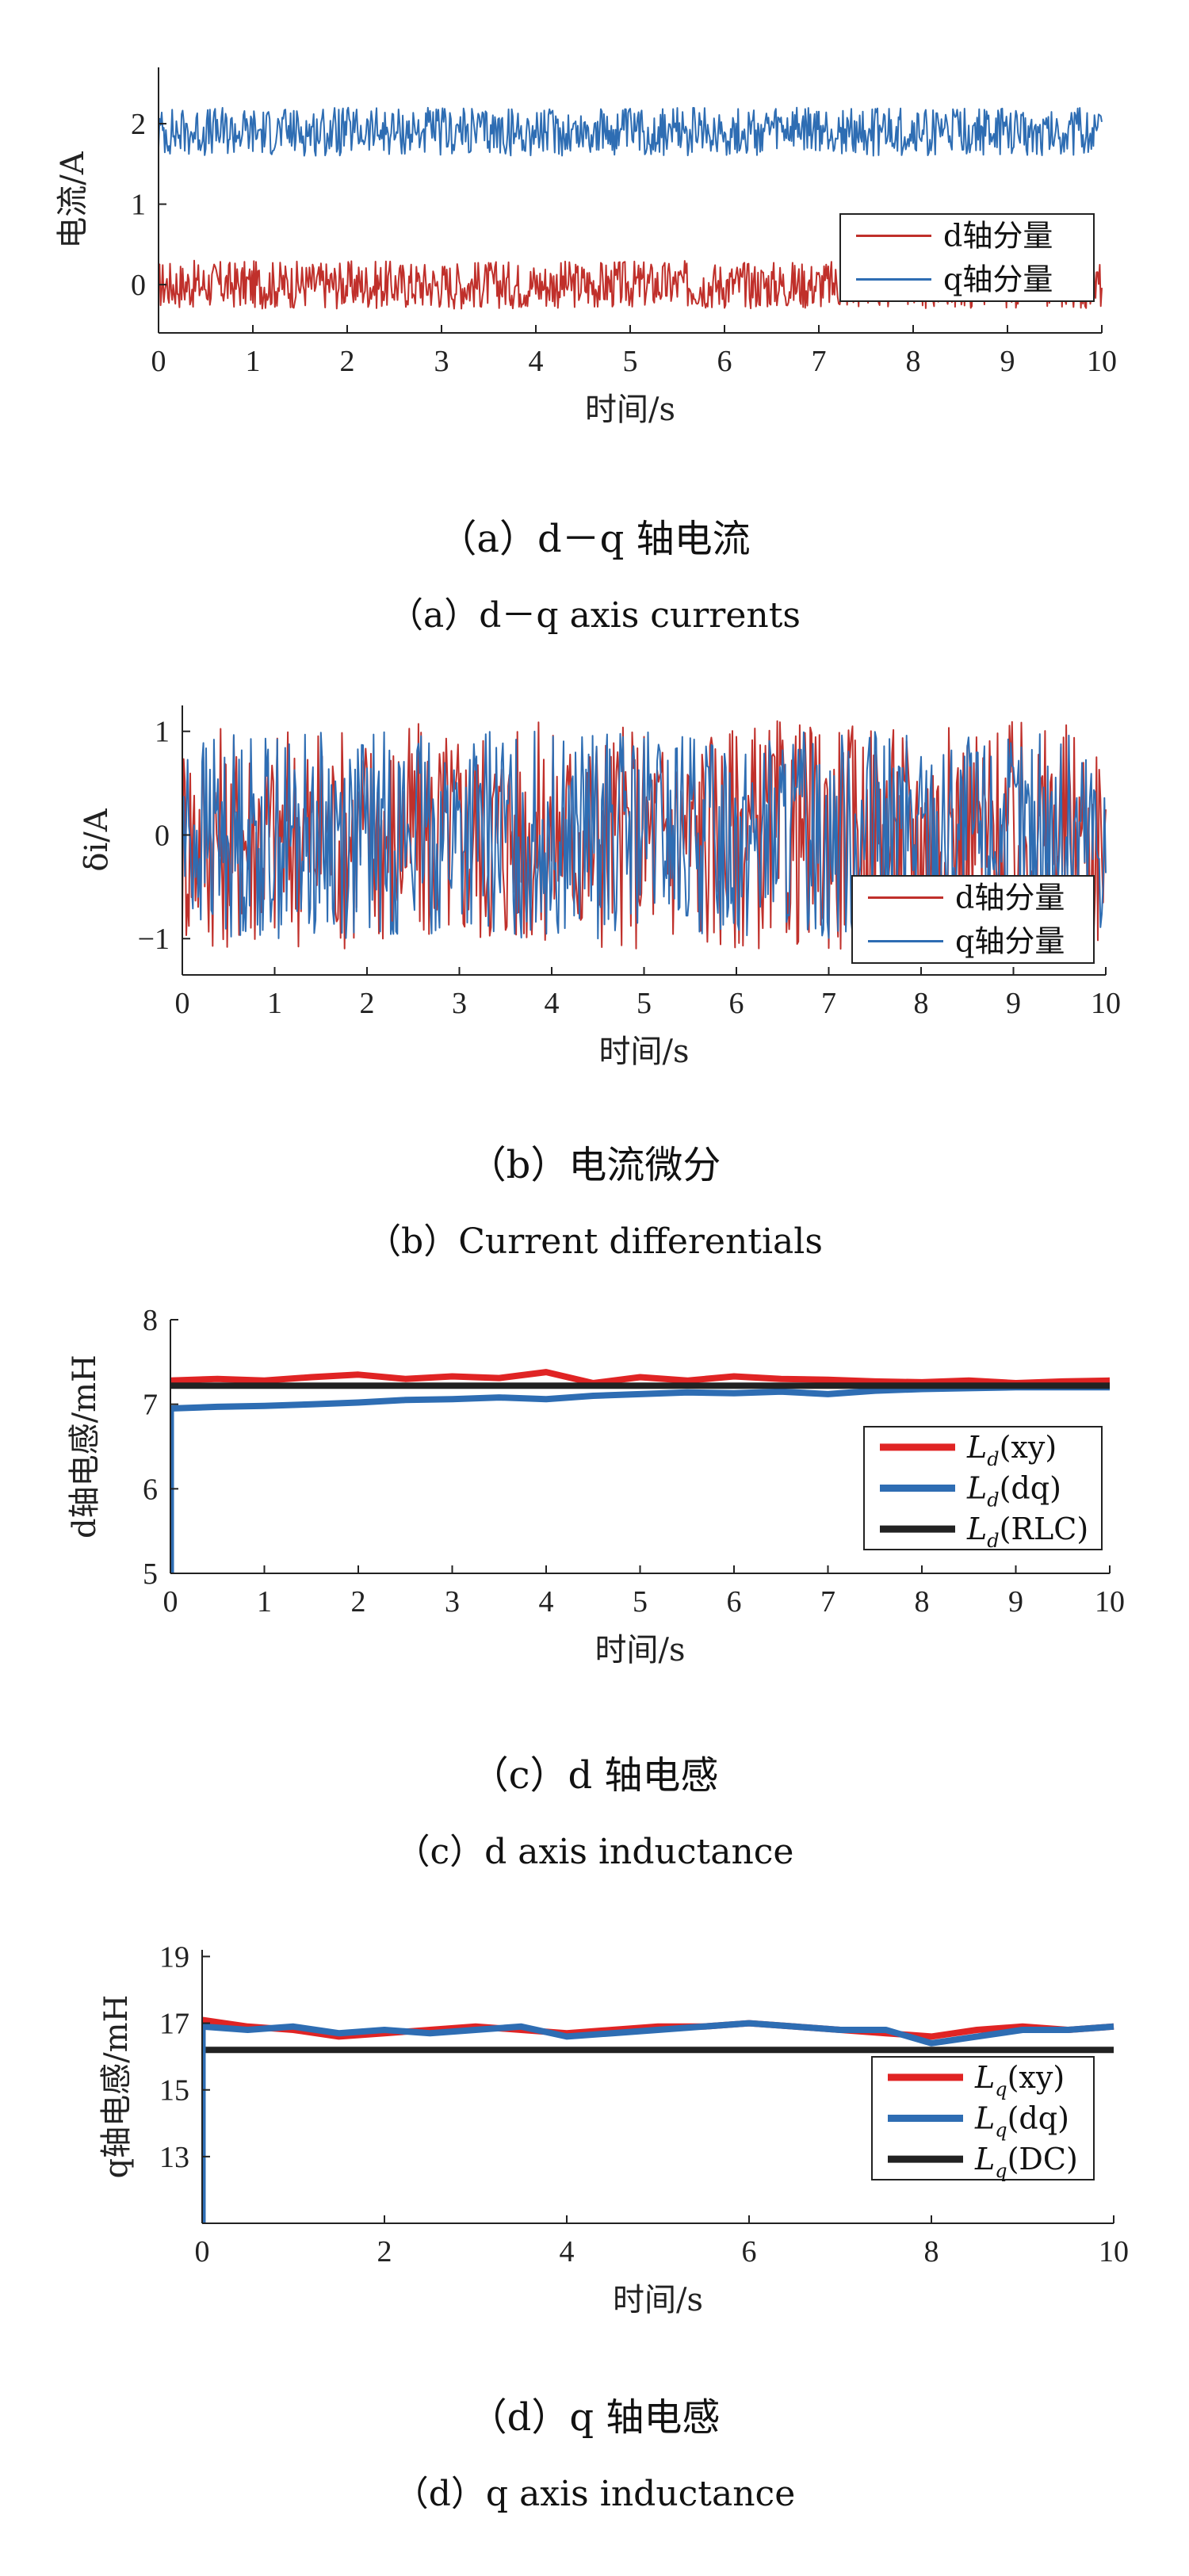  What do you see at coordinates (594, 1776) in the screenshot?
I see `caption-c-cn: （c）d 轴电感` at bounding box center [594, 1776].